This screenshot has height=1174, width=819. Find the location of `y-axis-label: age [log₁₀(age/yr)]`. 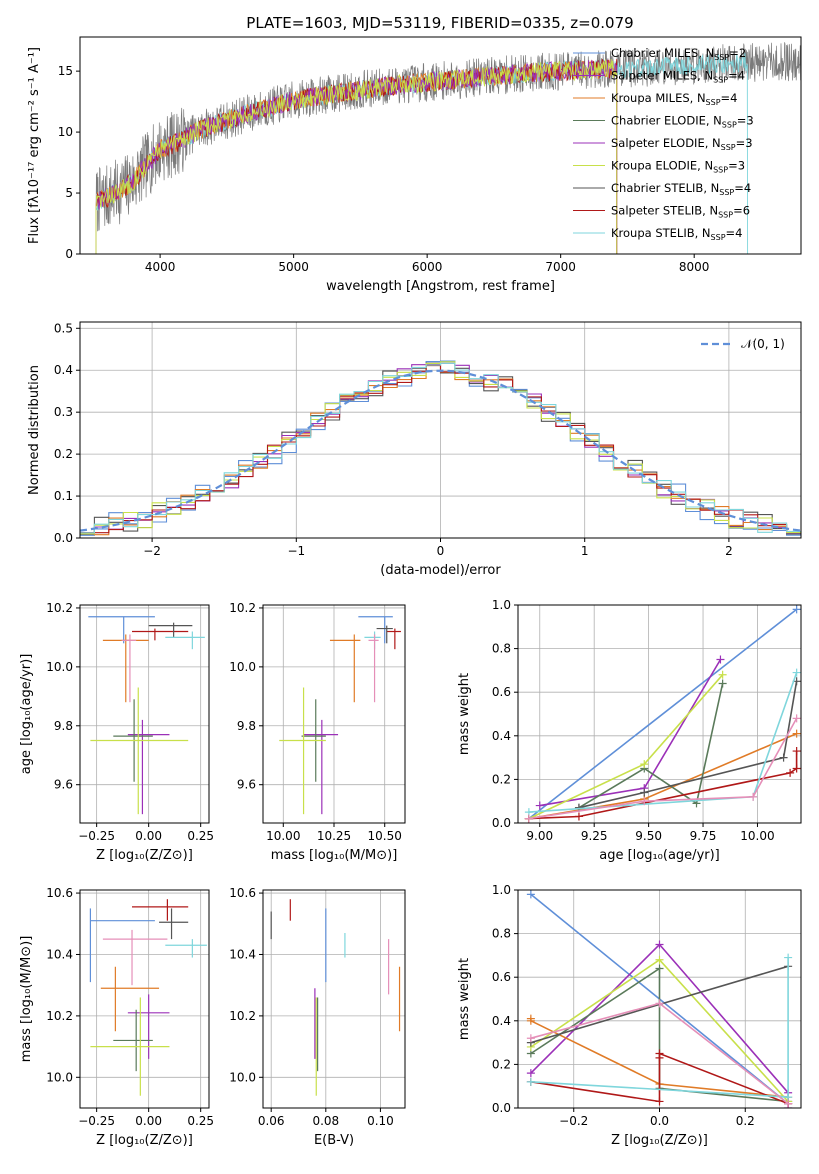

y-axis-label: age [log₁₀(age/yr)] is located at coordinates (26, 714).